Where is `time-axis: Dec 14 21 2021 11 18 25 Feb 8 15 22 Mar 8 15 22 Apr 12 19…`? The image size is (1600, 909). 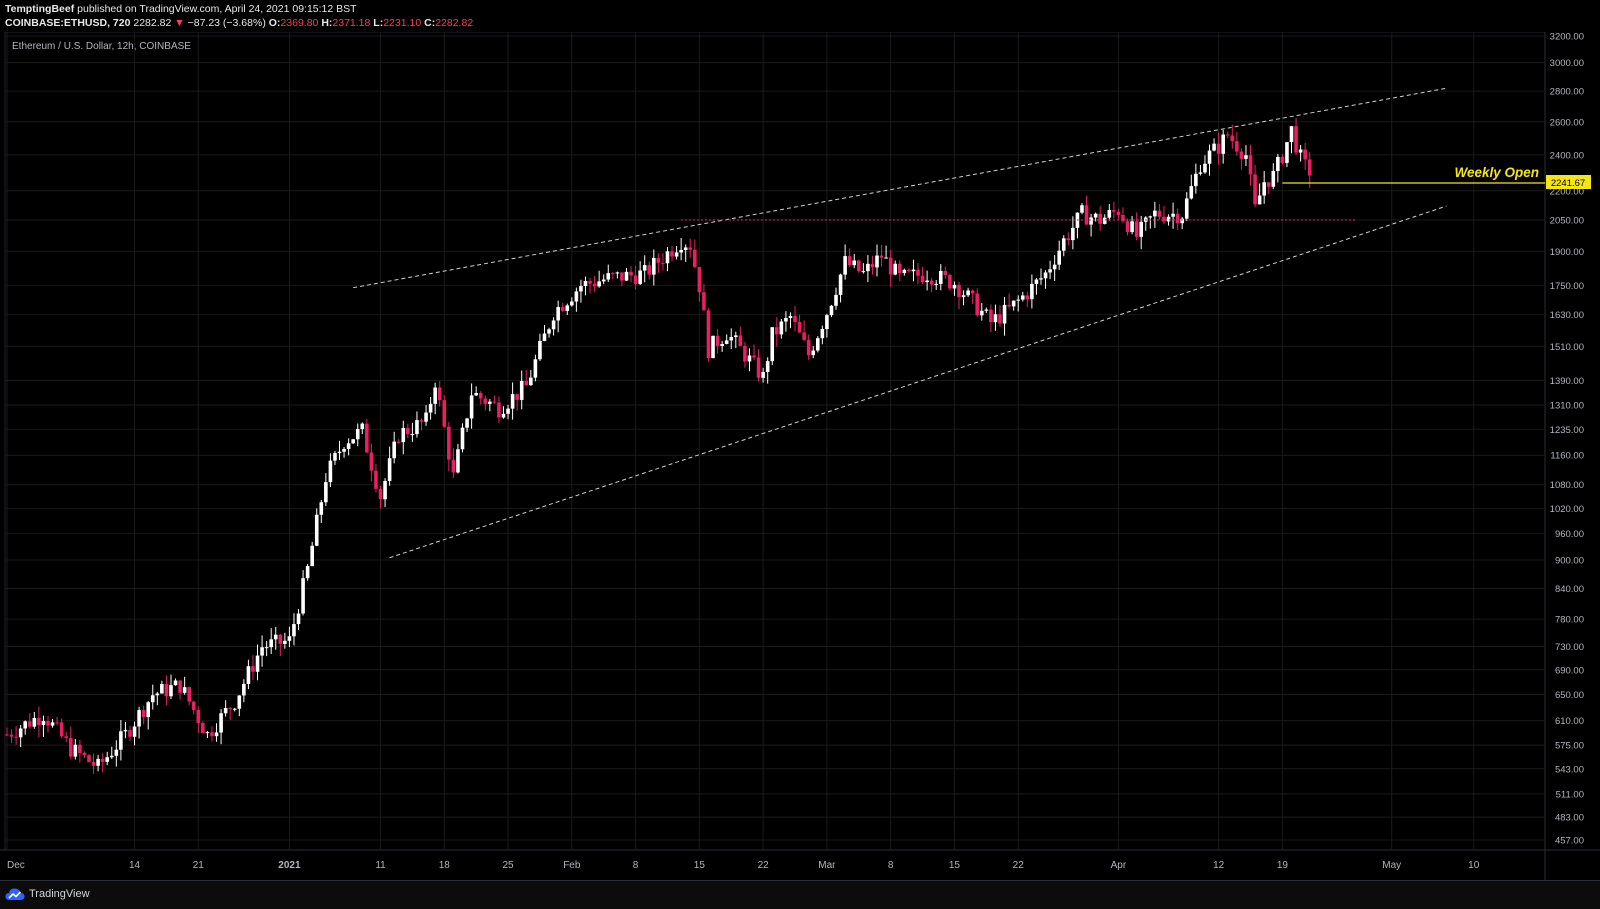 time-axis: Dec 14 21 2021 11 18 25 Feb 8 15 22 Mar 8 15 22 Apr 12 19… is located at coordinates (743, 865).